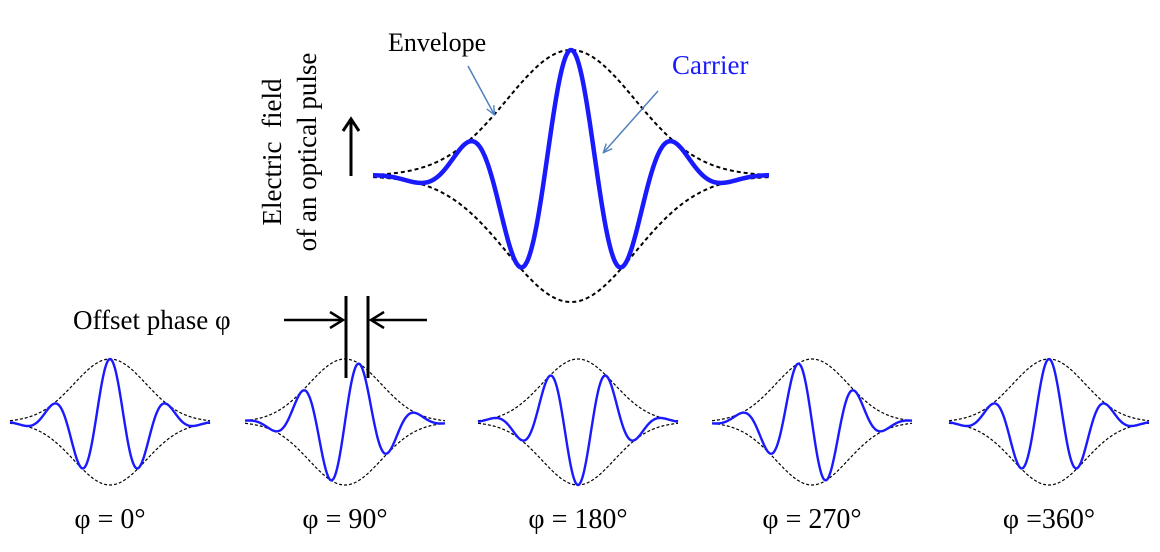 The image size is (1160, 552). I want to click on axis-label-line2: of an optical pulse, so click(307, 152).